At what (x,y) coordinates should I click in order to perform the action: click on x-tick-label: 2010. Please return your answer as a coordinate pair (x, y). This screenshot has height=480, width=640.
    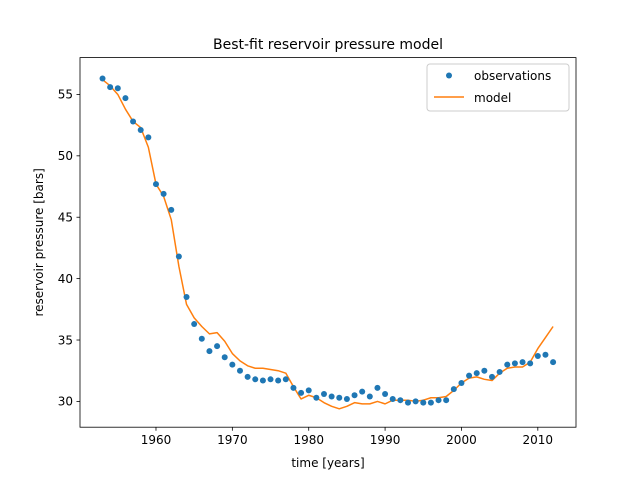
    Looking at the image, I should click on (538, 440).